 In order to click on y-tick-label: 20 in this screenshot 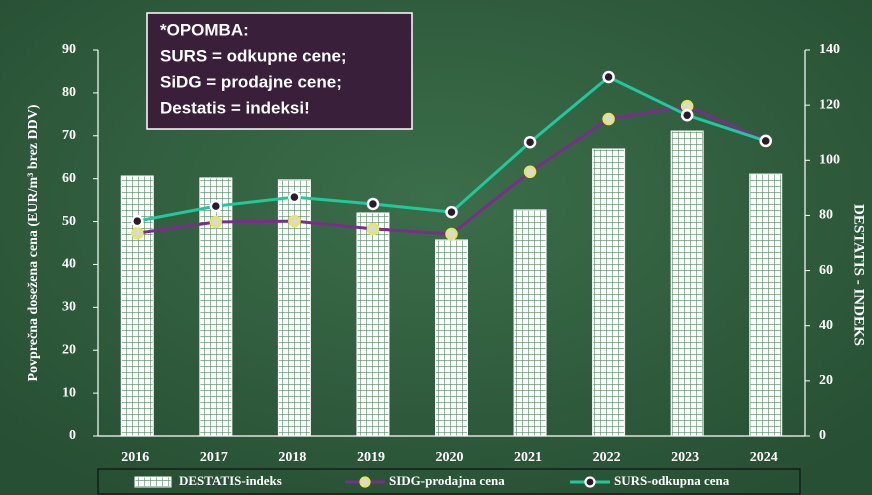, I will do `click(69, 349)`.